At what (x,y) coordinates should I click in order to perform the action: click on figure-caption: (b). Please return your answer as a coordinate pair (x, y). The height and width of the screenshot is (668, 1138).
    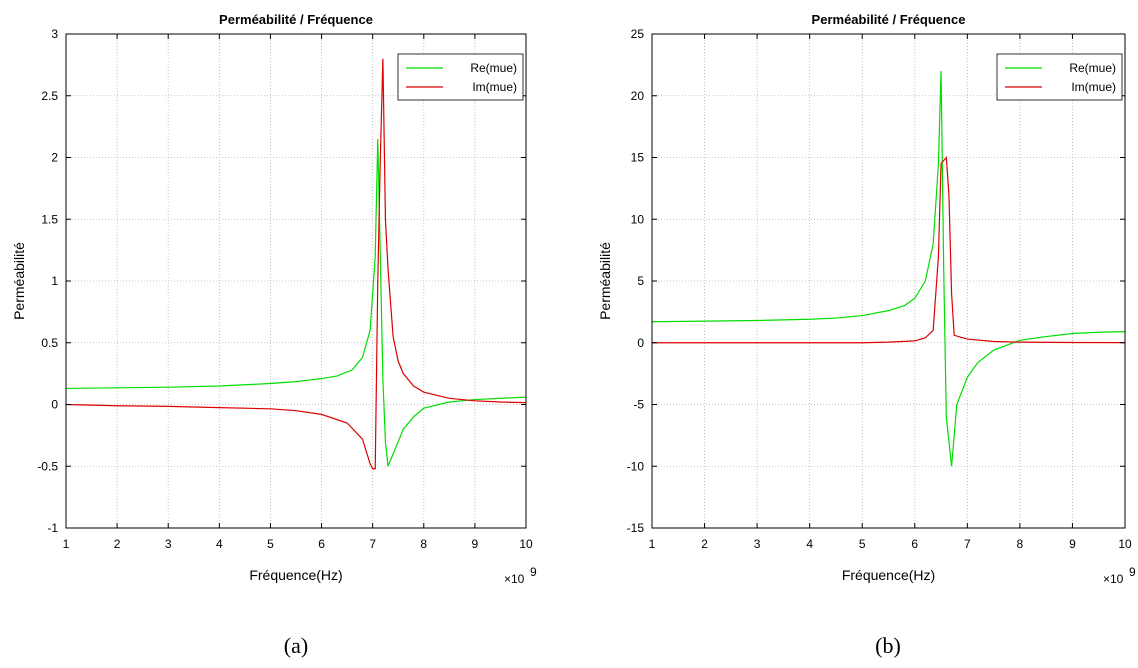
    Looking at the image, I should click on (888, 645).